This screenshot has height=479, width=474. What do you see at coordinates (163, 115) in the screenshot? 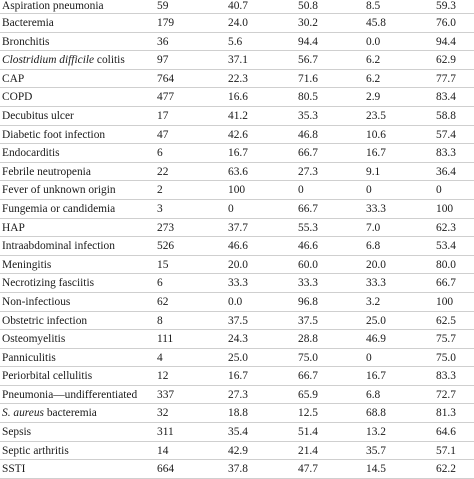
I see `count-cell: 17` at bounding box center [163, 115].